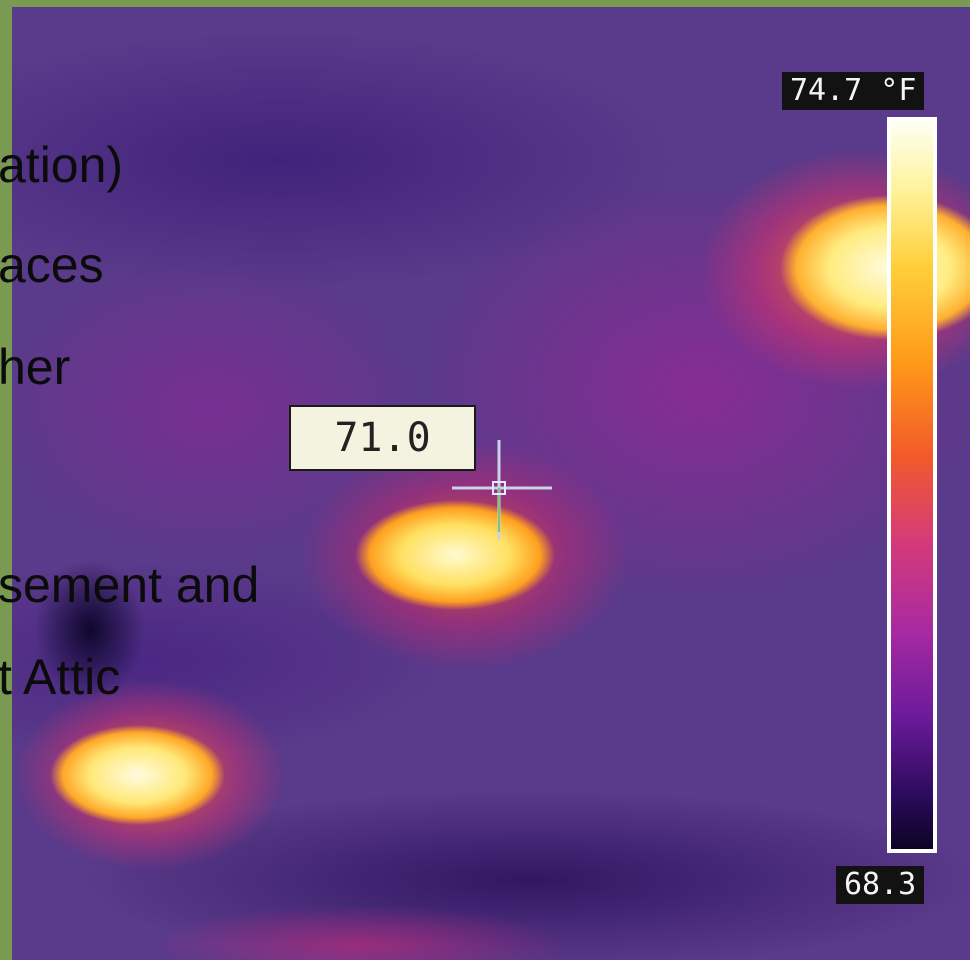  What do you see at coordinates (62, 165) in the screenshot?
I see `slide-text-line: ation)` at bounding box center [62, 165].